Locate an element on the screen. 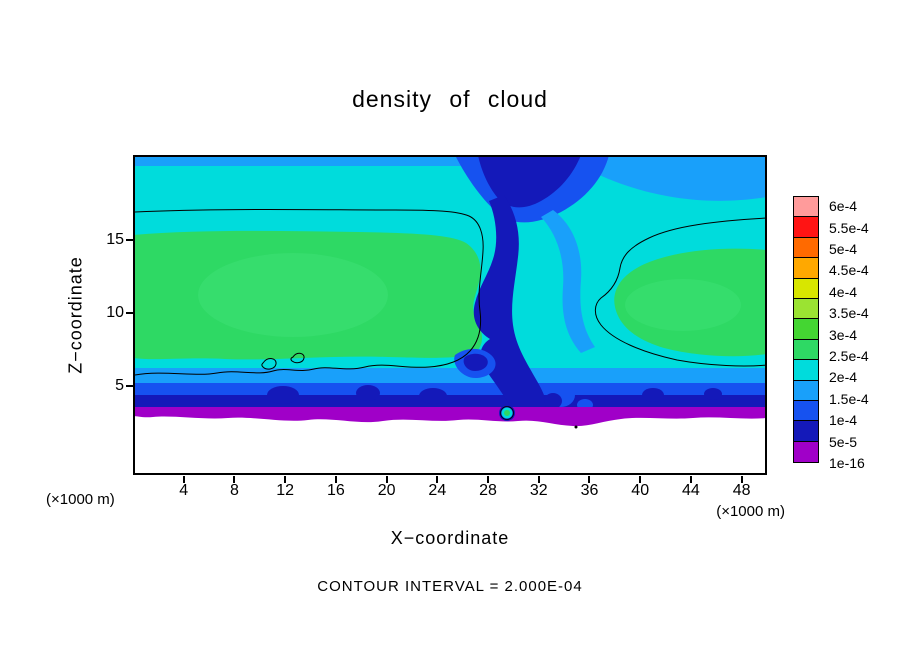  band-lightblue is located at coordinates (450, 376).